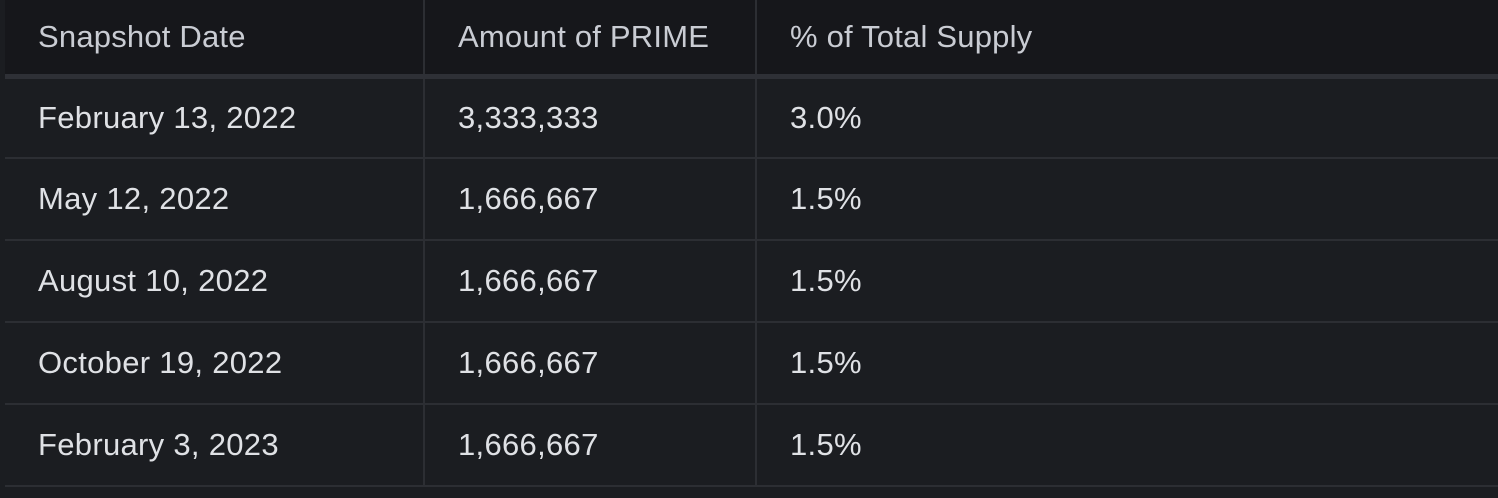  Describe the element at coordinates (214, 39) in the screenshot. I see `column-header-snapshot-date: Snapshot Date` at that location.